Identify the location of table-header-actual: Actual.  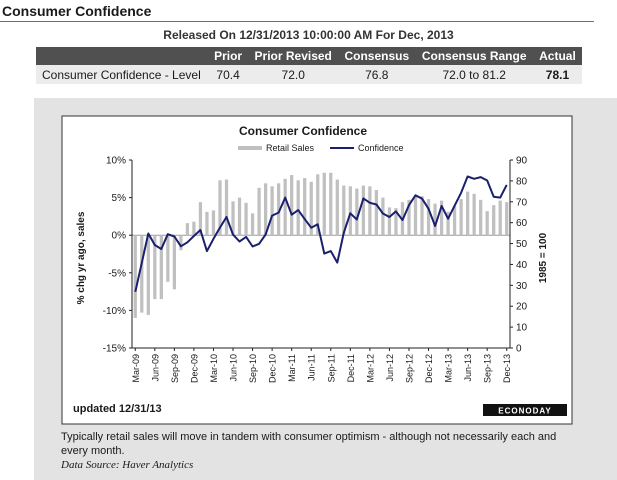
(557, 56).